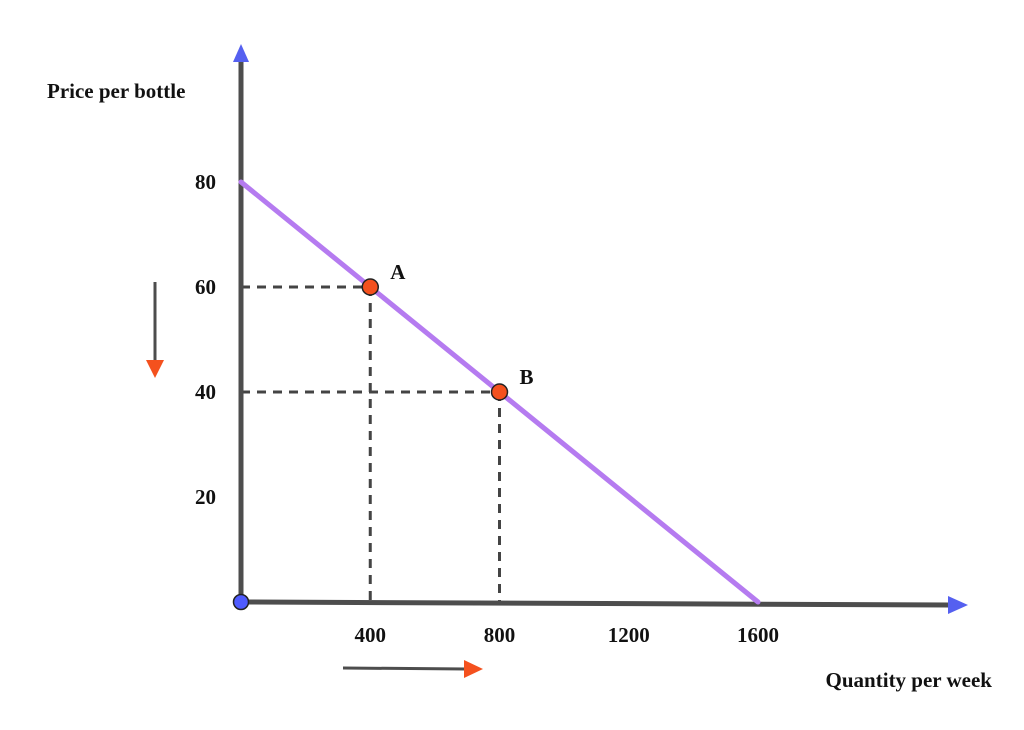 The width and height of the screenshot is (1024, 730). What do you see at coordinates (241, 602) in the screenshot?
I see `origin-point` at bounding box center [241, 602].